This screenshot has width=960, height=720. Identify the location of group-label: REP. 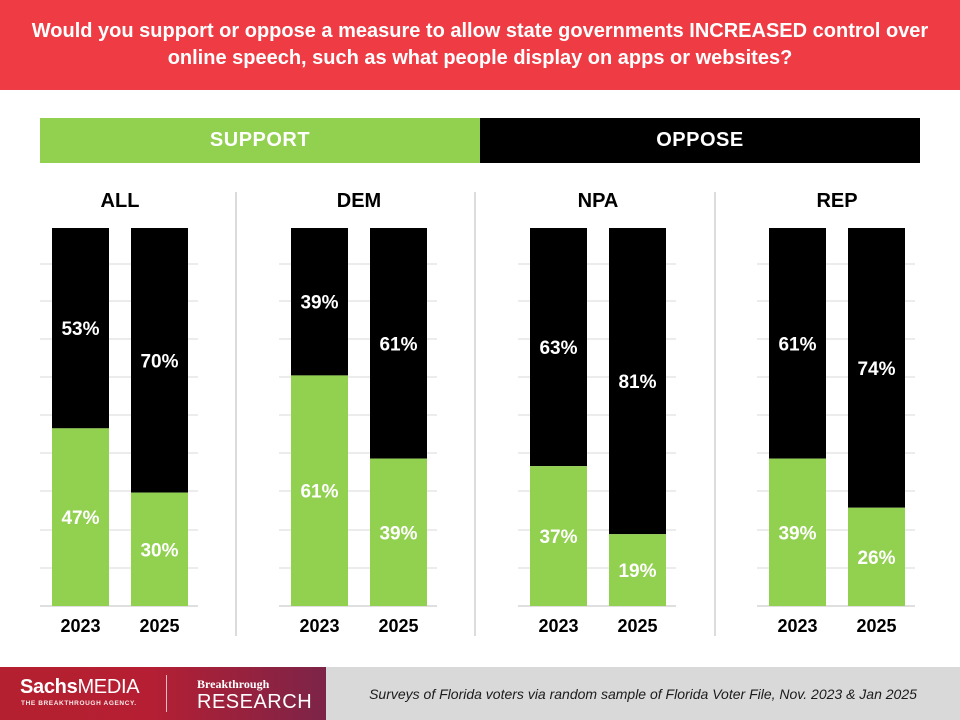
(836, 201).